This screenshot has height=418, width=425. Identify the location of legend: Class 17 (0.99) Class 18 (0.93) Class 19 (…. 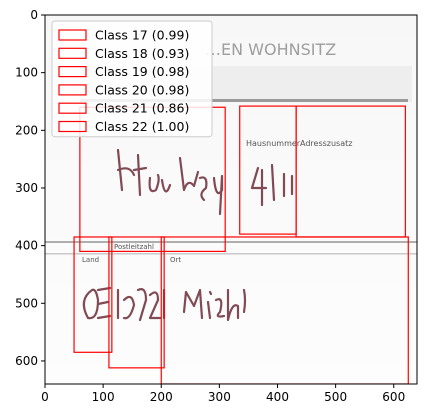
(132, 79).